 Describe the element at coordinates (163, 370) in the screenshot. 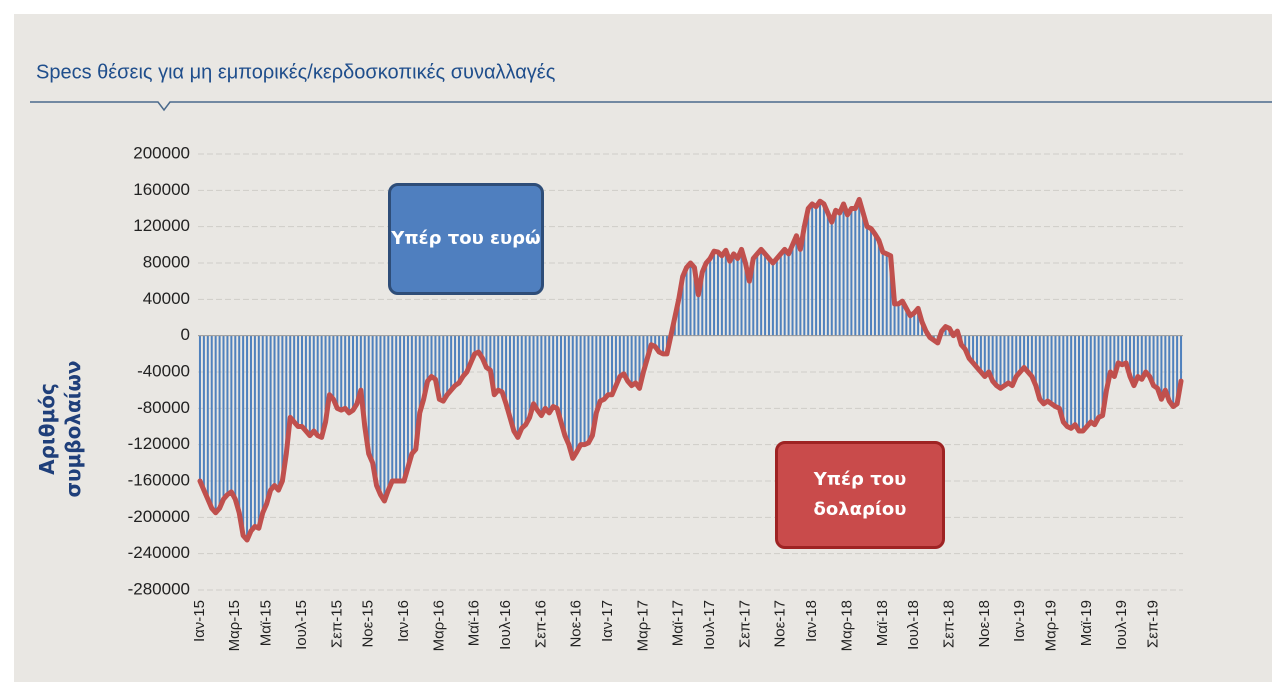

I see `y-tick-label: -40000` at that location.